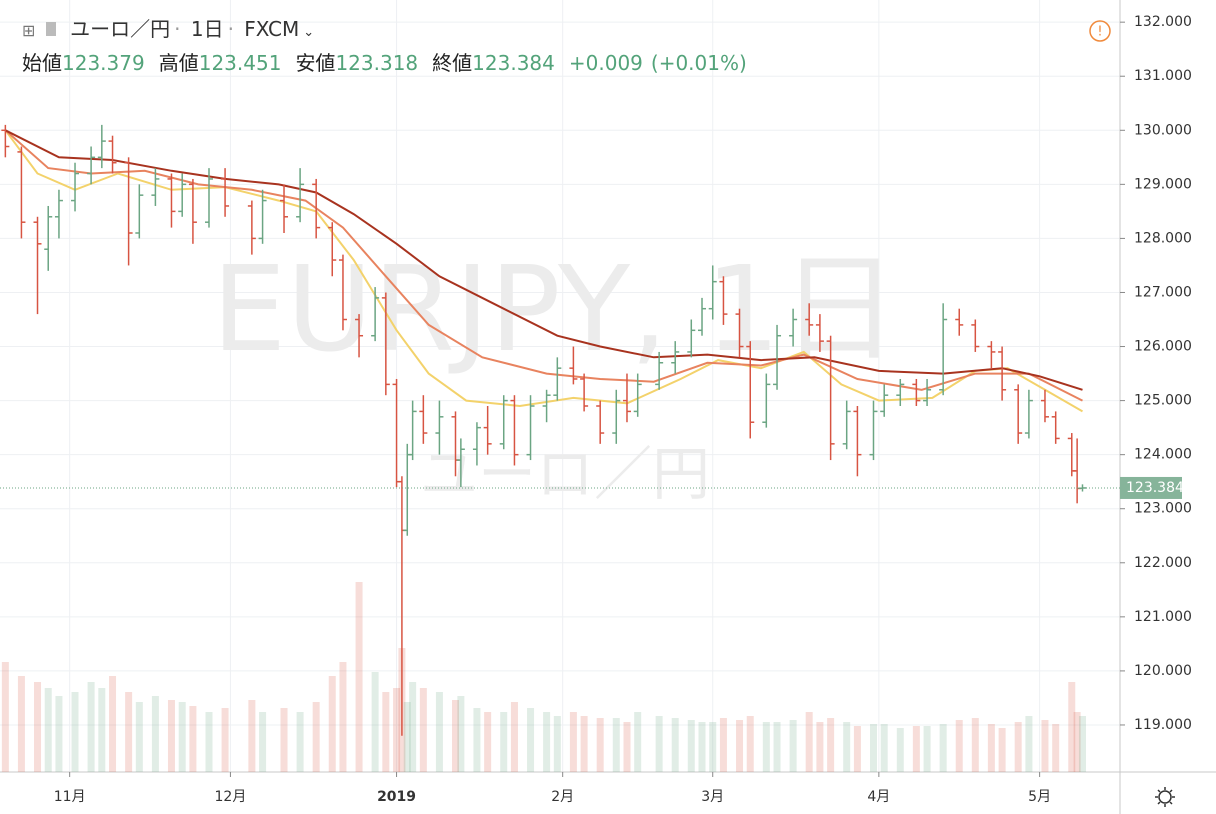  I want to click on last-price-label: 123.384, so click(1155, 488).